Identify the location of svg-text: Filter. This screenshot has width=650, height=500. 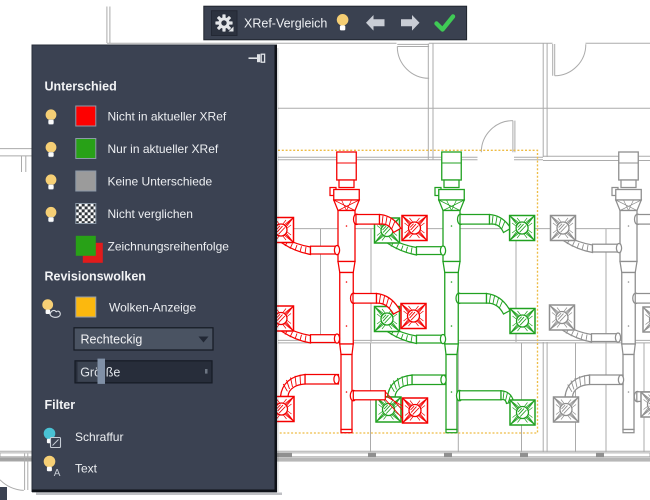
(60, 405).